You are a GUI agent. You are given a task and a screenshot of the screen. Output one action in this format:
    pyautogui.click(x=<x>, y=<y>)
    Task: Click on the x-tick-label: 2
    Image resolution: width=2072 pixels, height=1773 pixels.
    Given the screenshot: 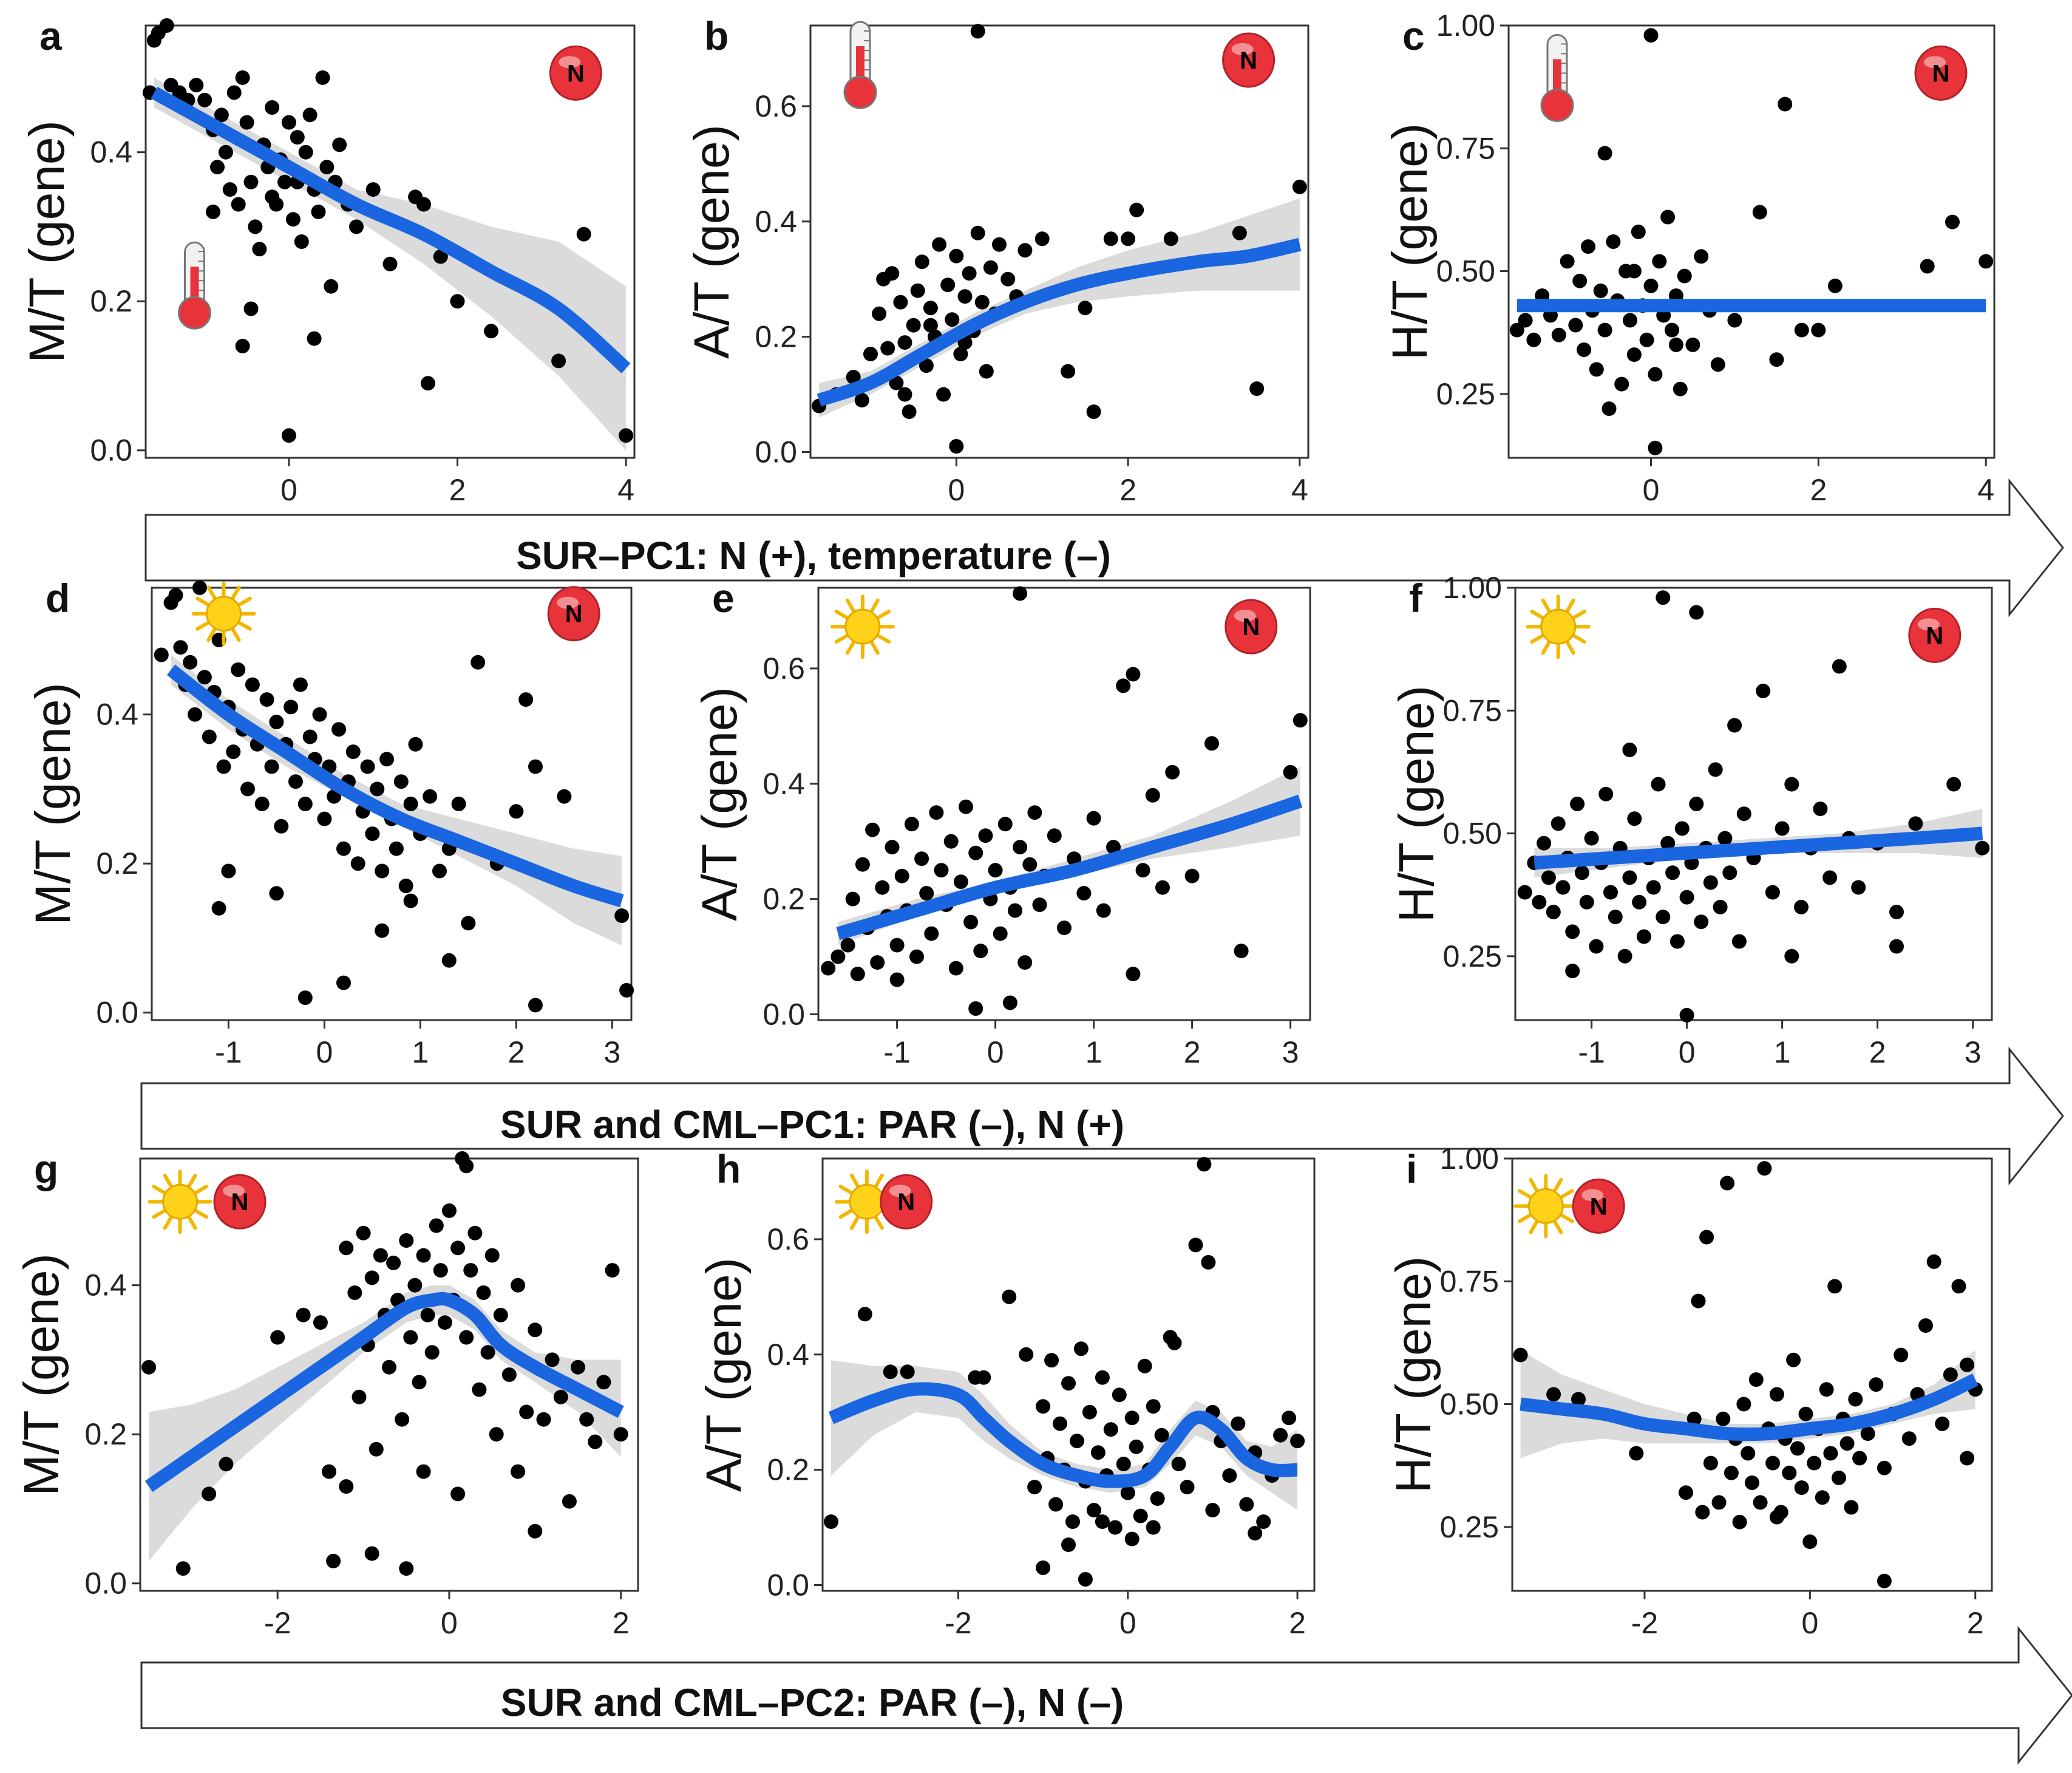 What is the action you would take?
    pyautogui.click(x=621, y=1623)
    